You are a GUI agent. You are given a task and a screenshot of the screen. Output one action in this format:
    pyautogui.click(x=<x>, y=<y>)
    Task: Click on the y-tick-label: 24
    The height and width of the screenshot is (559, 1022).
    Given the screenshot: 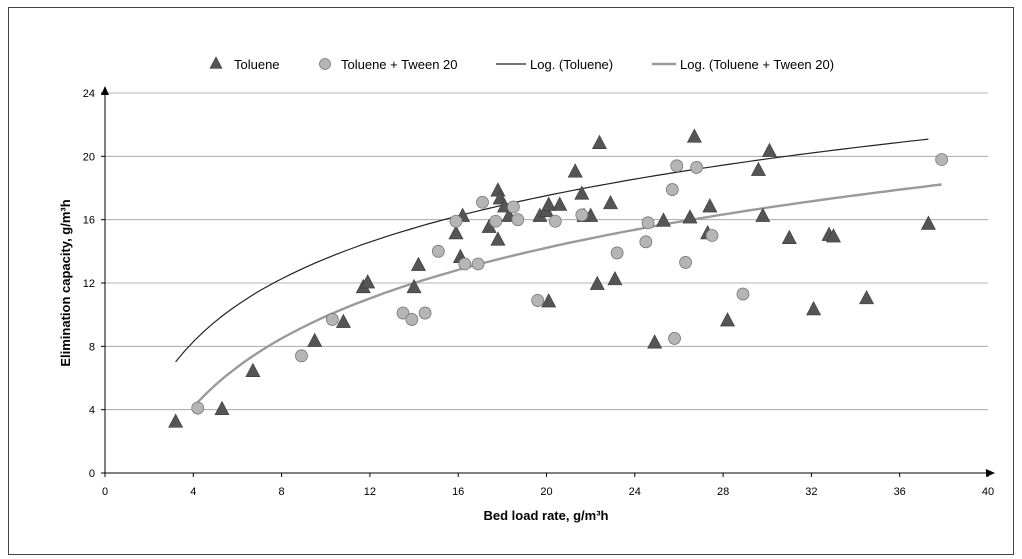 What is the action you would take?
    pyautogui.click(x=89, y=94)
    